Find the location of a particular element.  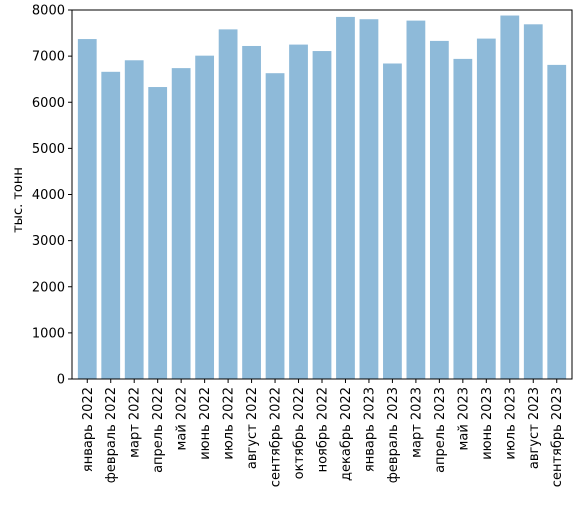

y-tick-label-3: 3000 is located at coordinates (48, 241).